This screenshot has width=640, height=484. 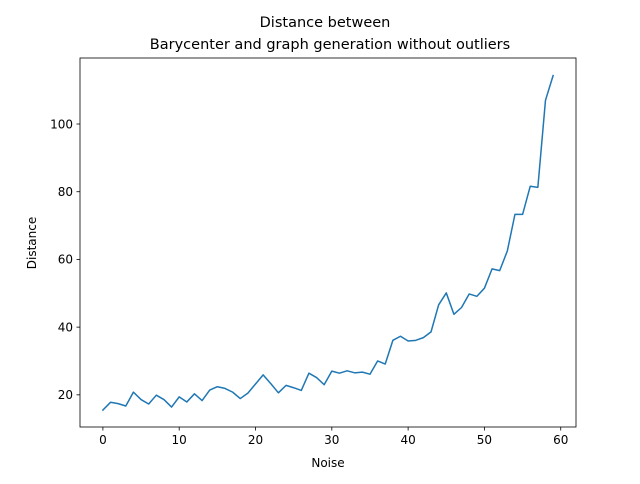 What do you see at coordinates (65, 327) in the screenshot?
I see `y-tick-label: 40` at bounding box center [65, 327].